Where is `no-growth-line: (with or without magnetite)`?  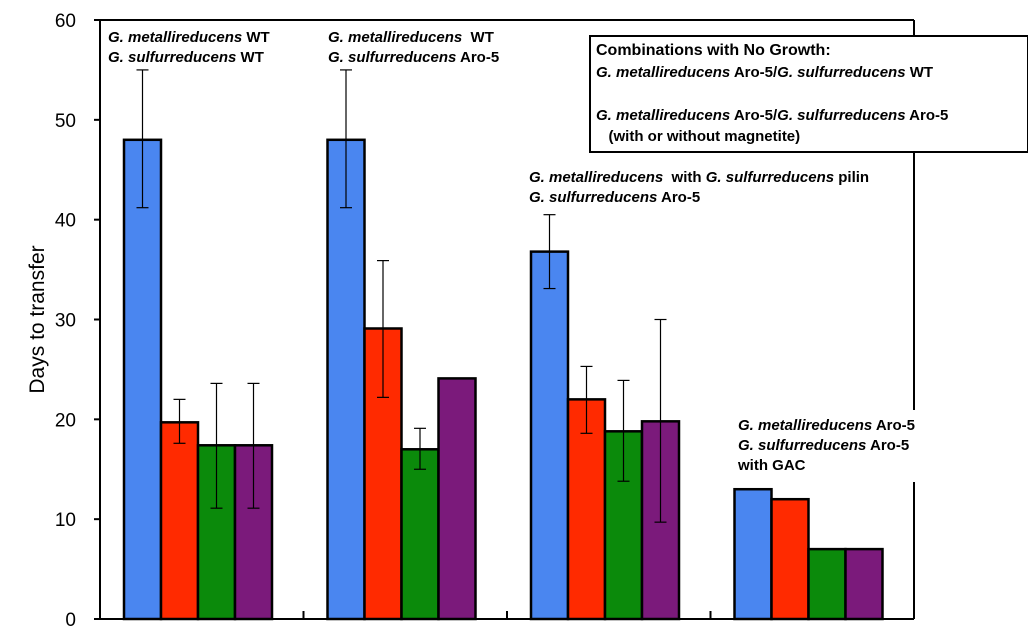 no-growth-line: (with or without magnetite) is located at coordinates (698, 136).